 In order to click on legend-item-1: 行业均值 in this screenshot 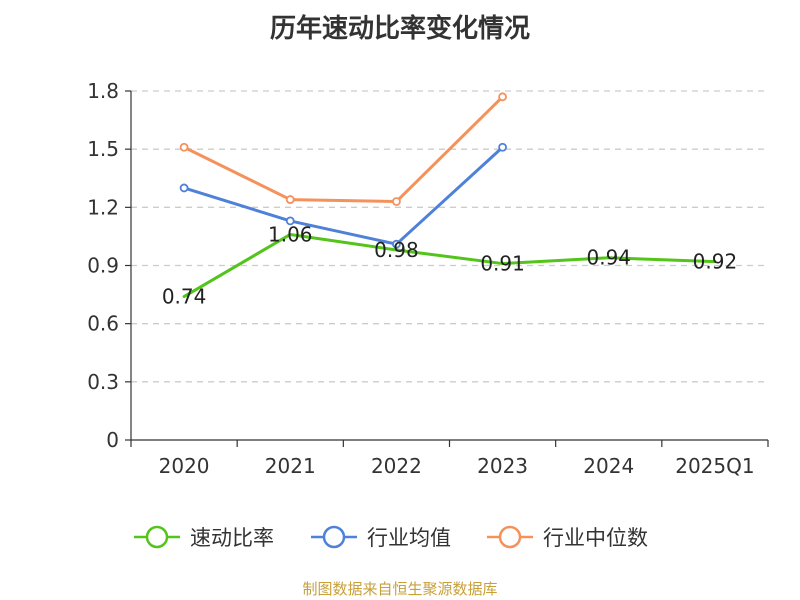, I will do `click(381, 537)`.